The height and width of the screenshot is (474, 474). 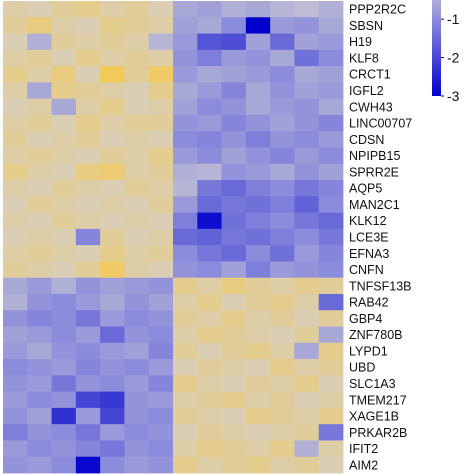 I want to click on gene-label: EFNA3, so click(x=369, y=254).